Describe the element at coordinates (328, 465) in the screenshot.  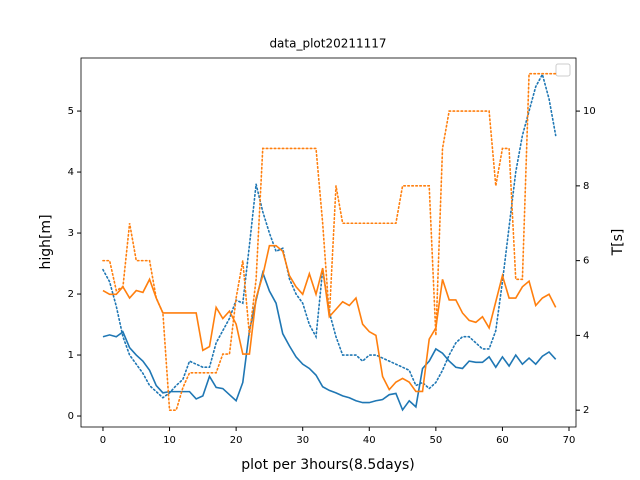
I see `x-axis-label: plot per 3hours(8.5days)` at that location.